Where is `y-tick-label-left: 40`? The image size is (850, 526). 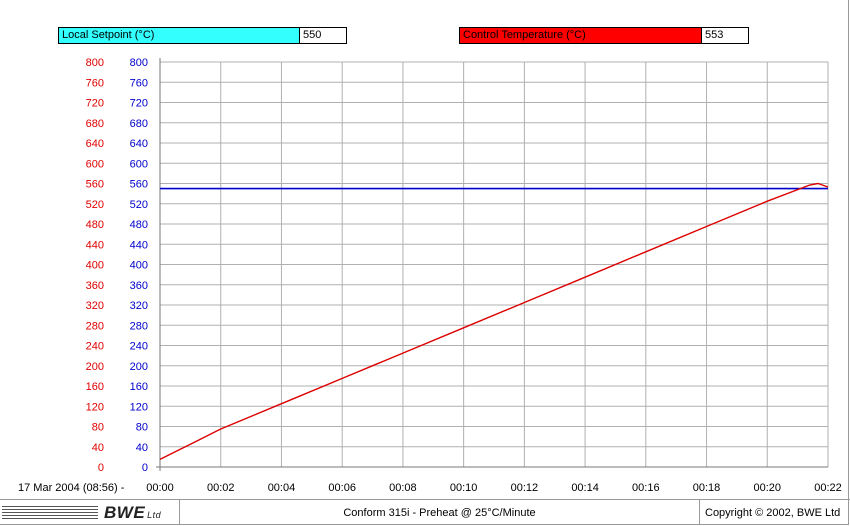
y-tick-label-left: 40 is located at coordinates (98, 448).